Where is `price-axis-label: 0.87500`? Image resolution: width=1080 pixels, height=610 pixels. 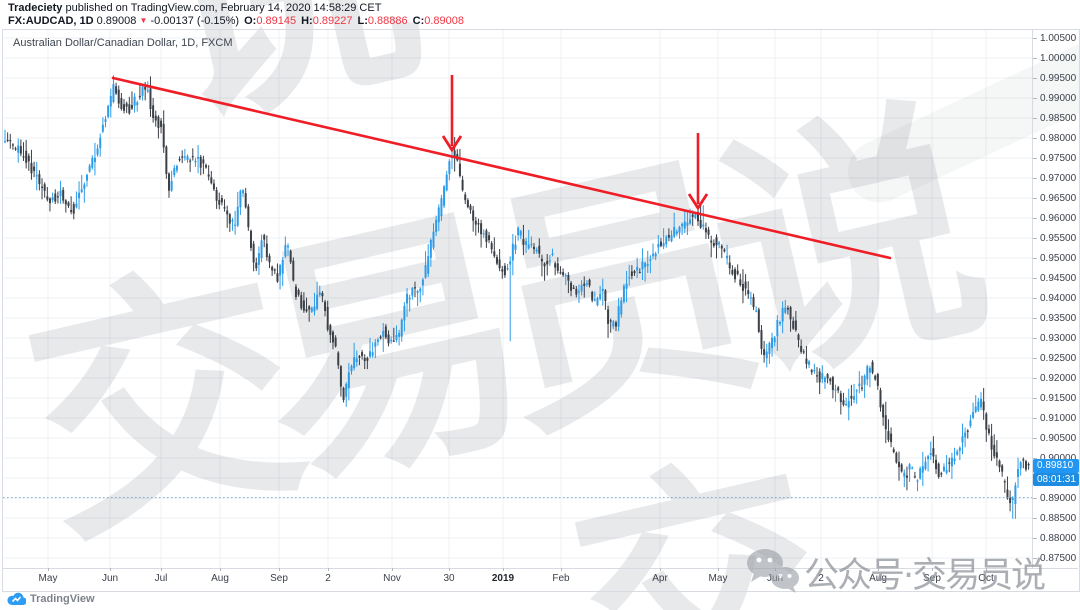
price-axis-label: 0.87500 is located at coordinates (1058, 558).